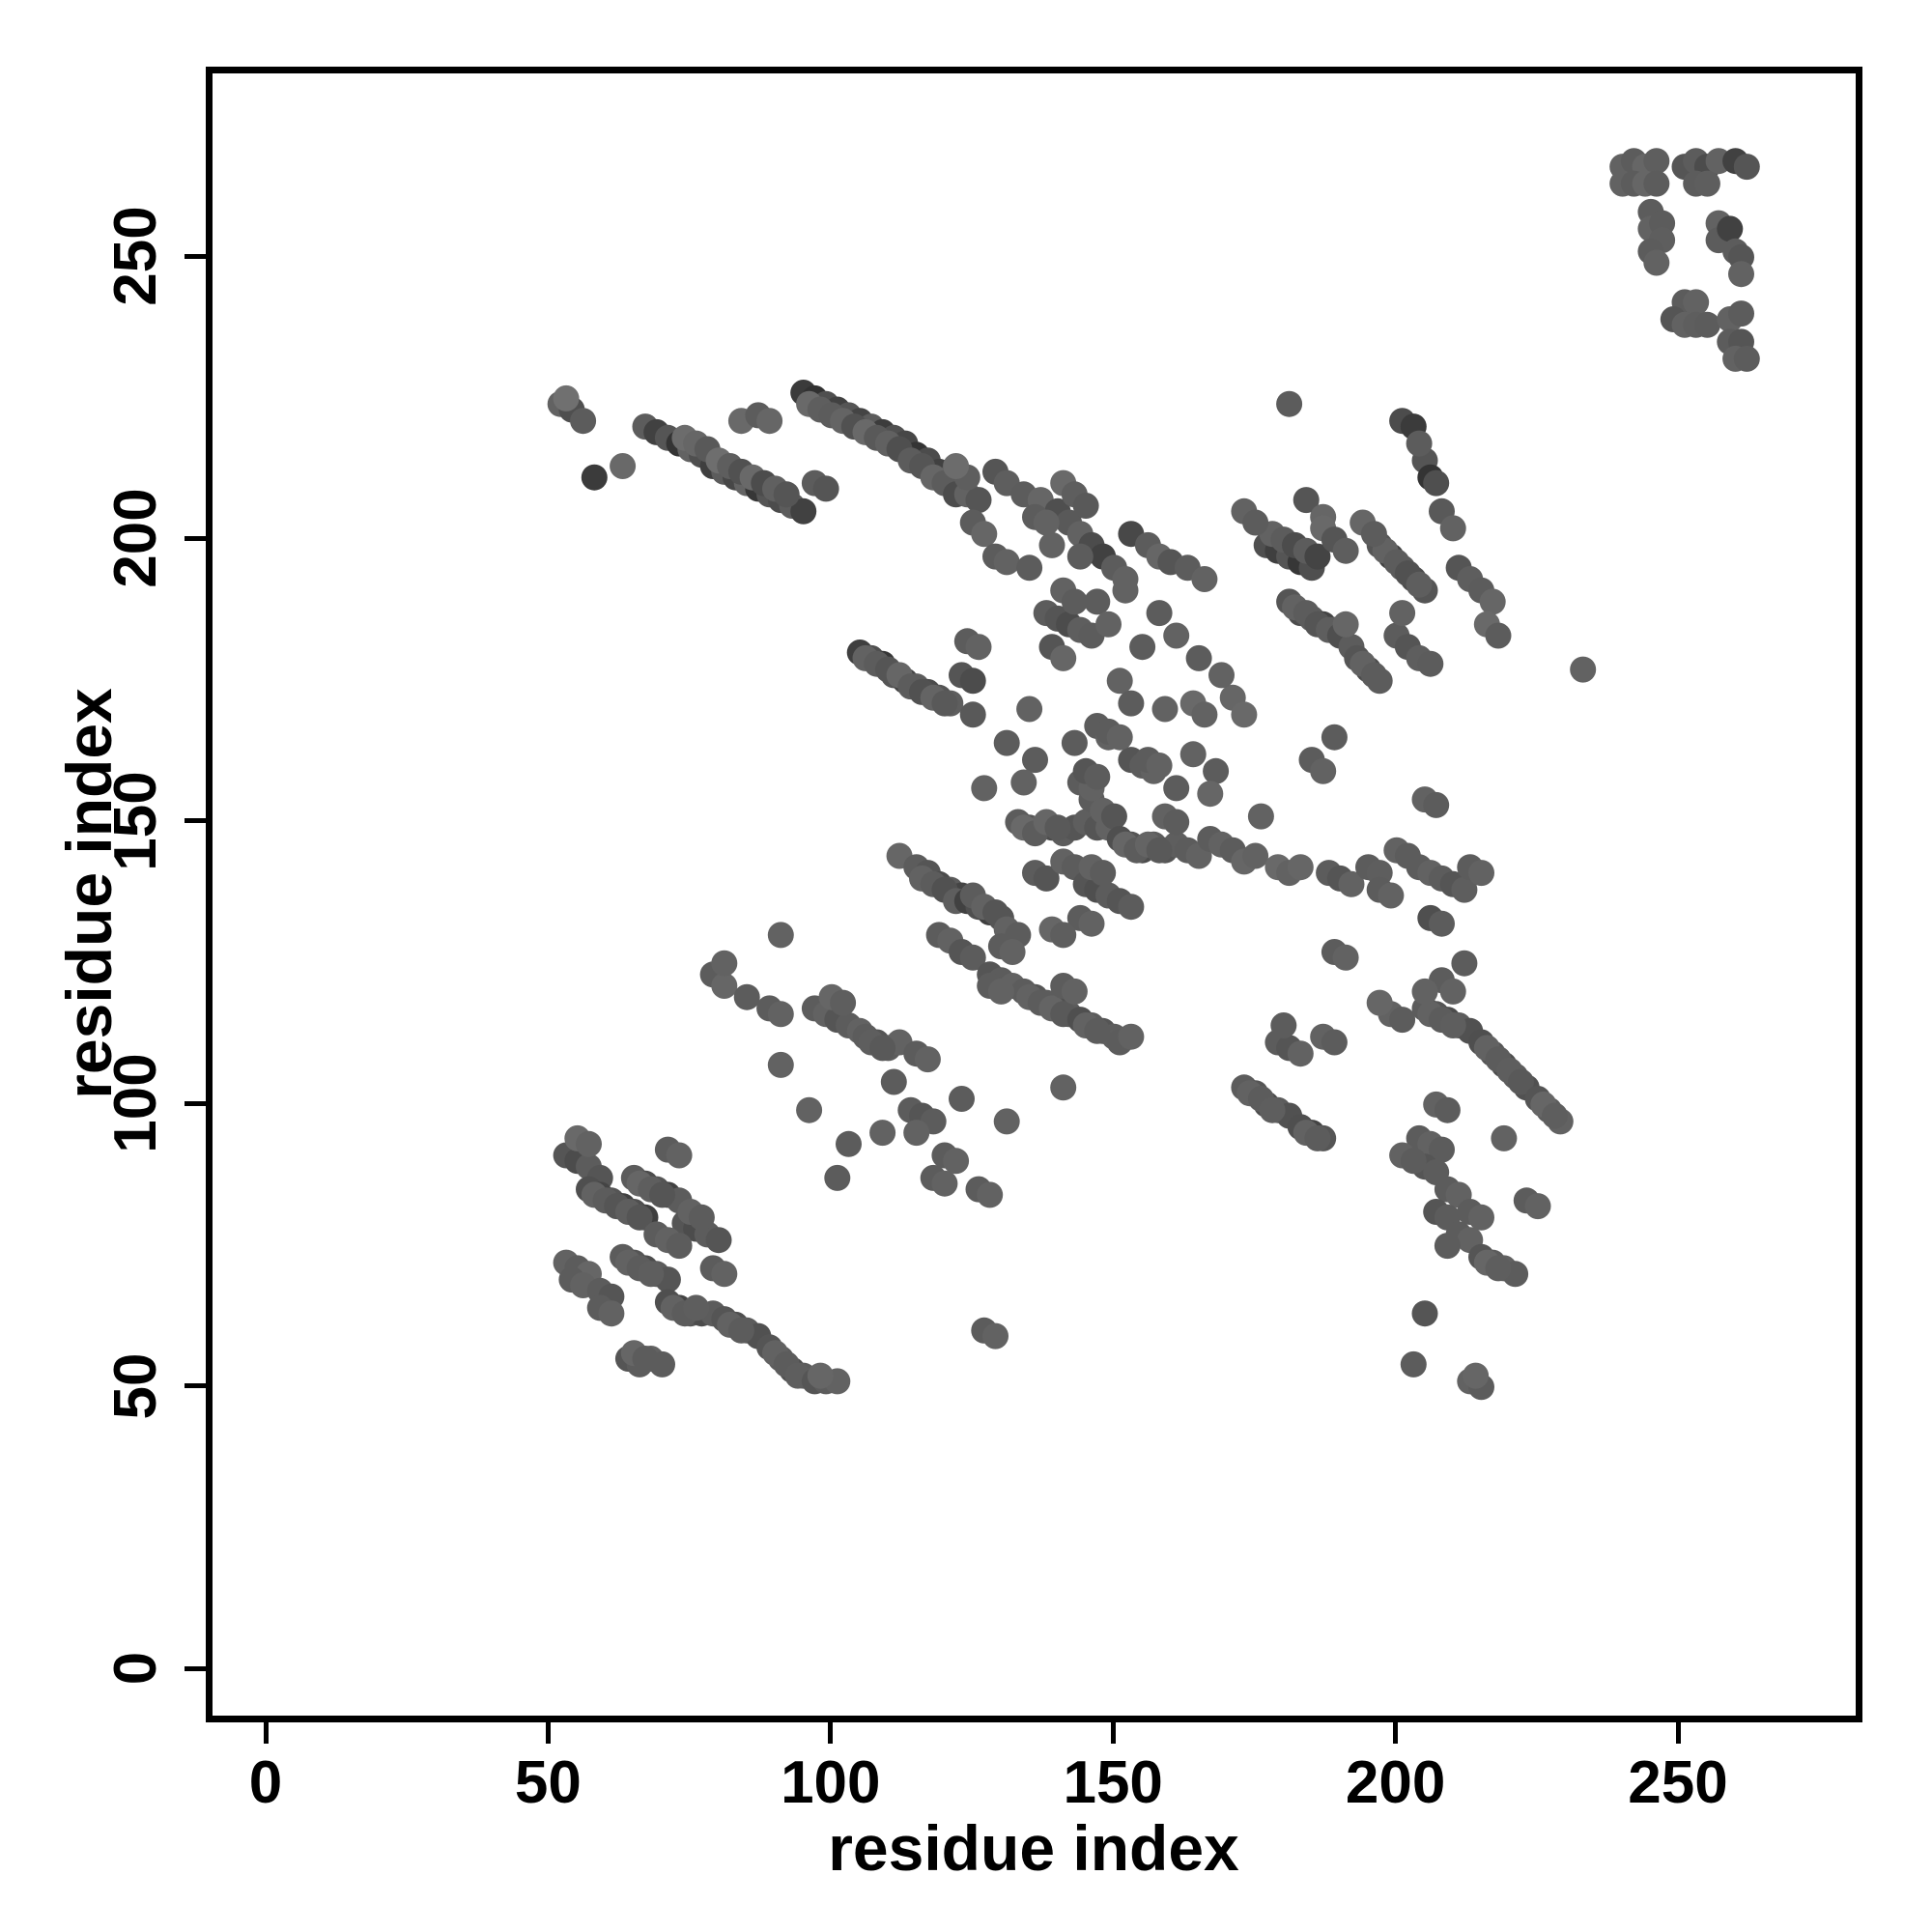 This screenshot has height=1932, width=1932. Describe the element at coordinates (135, 1668) in the screenshot. I see `y-axis-tick-label: 0` at that location.